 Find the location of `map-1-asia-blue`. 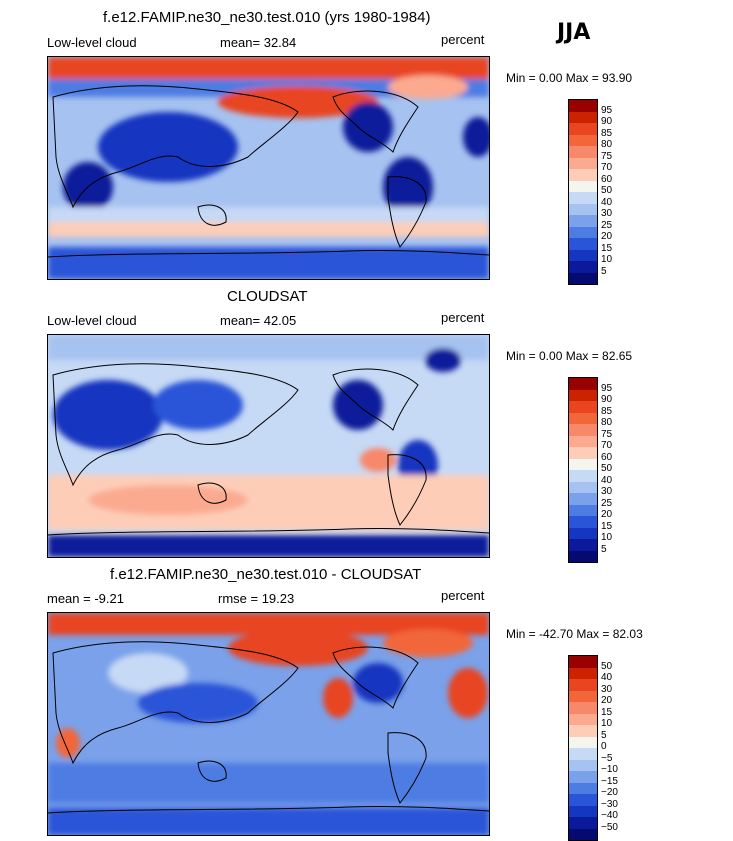

map-1-asia-blue is located at coordinates (168, 147).